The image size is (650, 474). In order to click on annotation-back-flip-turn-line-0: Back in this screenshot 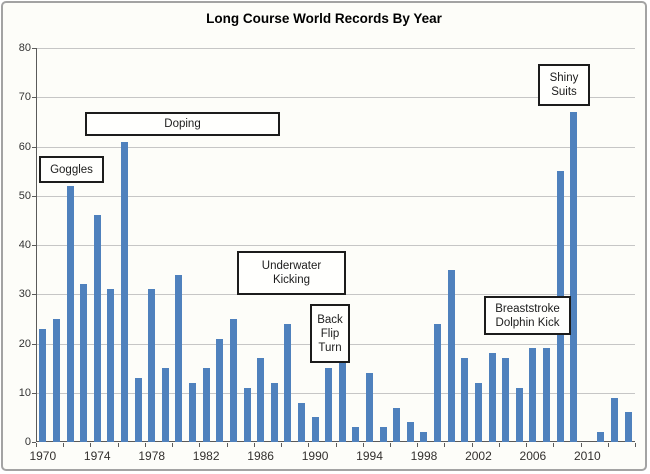, I will do `click(330, 319)`.